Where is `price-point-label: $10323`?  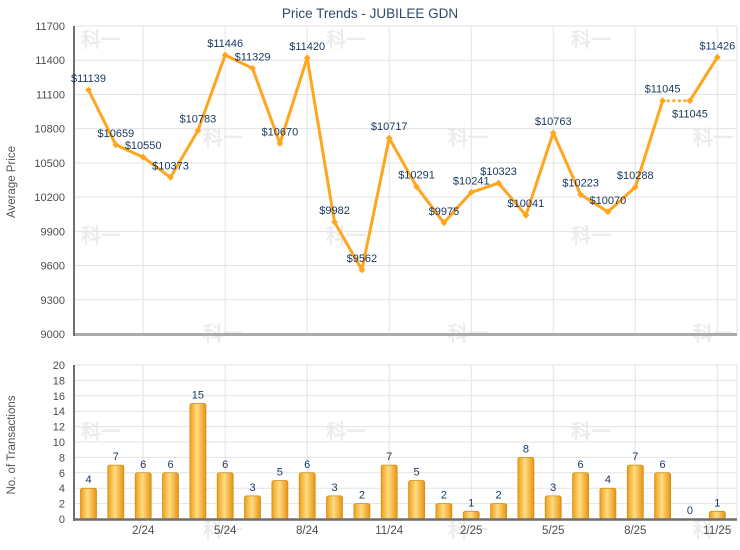
price-point-label: $10323 is located at coordinates (498, 172).